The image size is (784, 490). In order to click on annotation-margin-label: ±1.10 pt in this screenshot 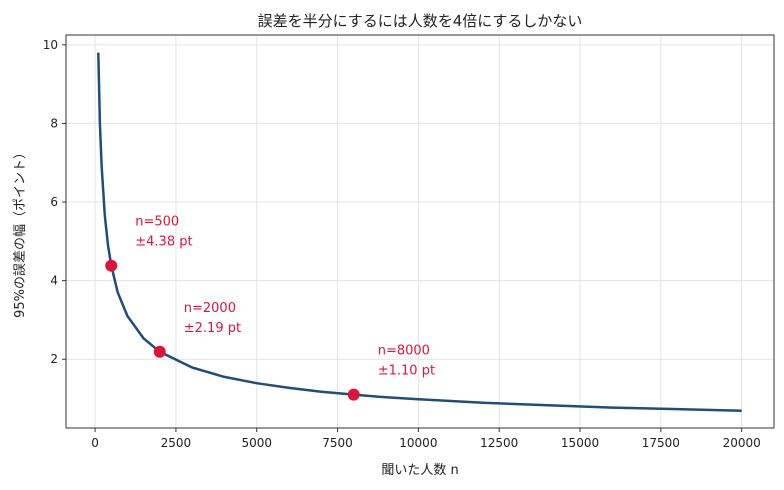, I will do `click(406, 371)`.